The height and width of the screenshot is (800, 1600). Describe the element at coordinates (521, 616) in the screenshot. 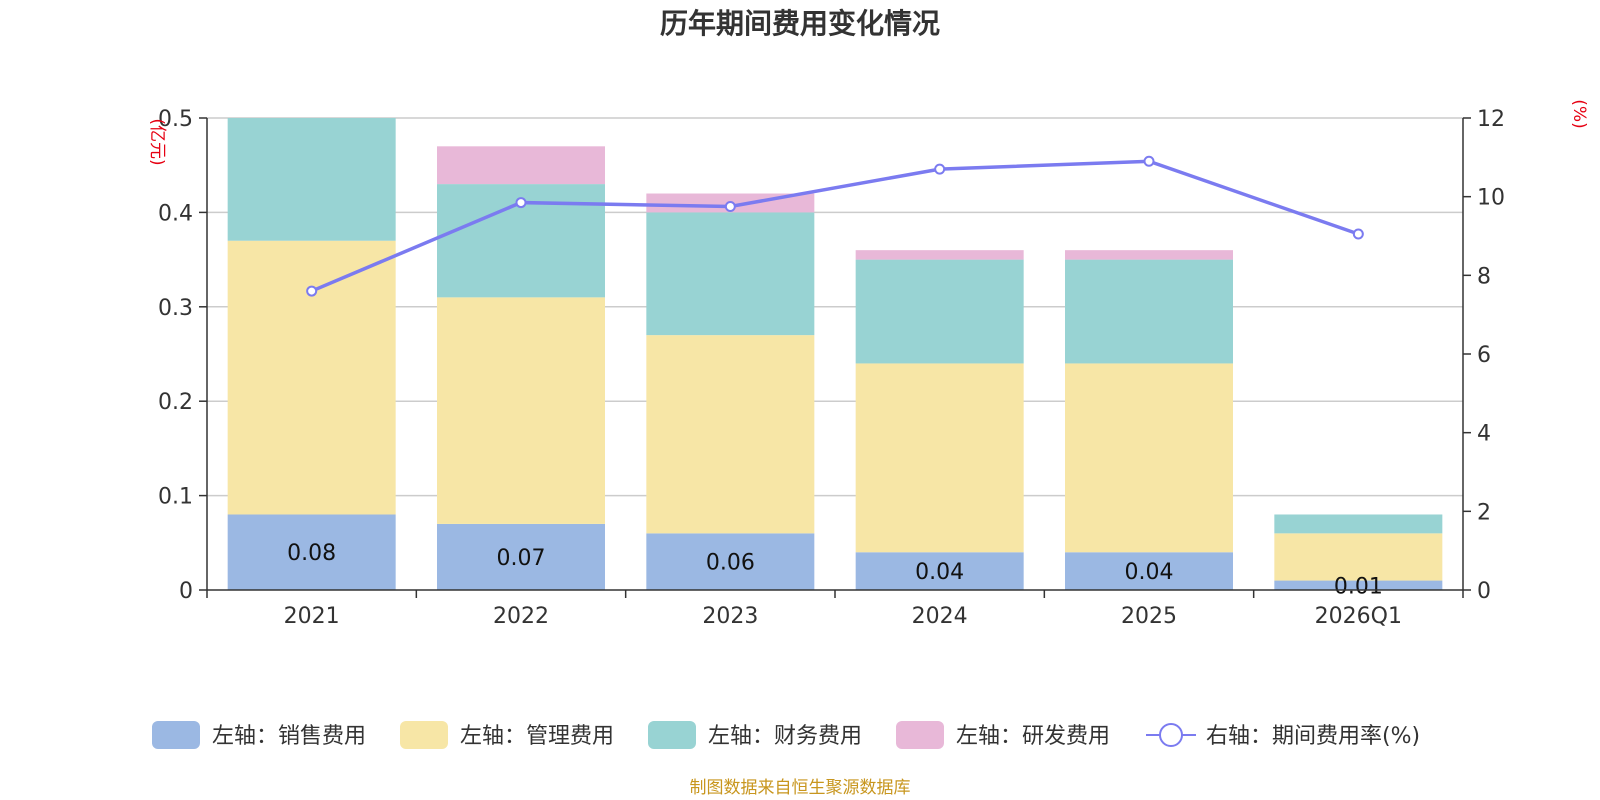

I see `x-axis-tick-label: 2022` at that location.